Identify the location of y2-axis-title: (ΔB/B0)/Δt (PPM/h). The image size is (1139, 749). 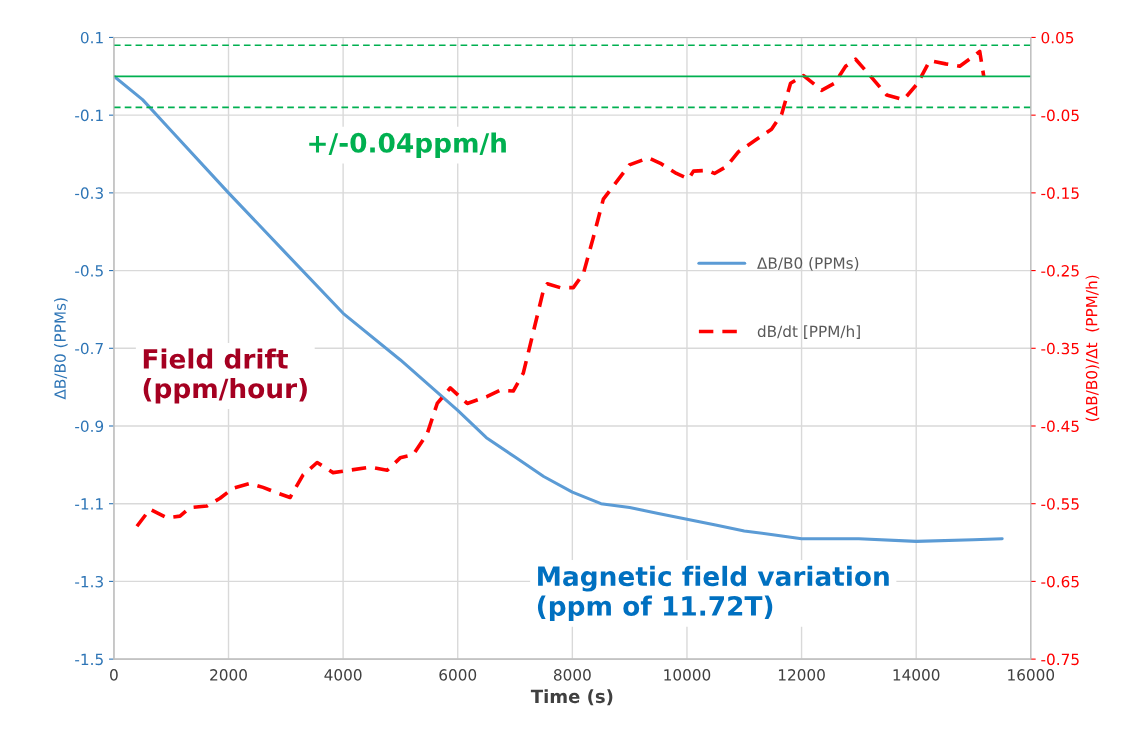
(1092, 348).